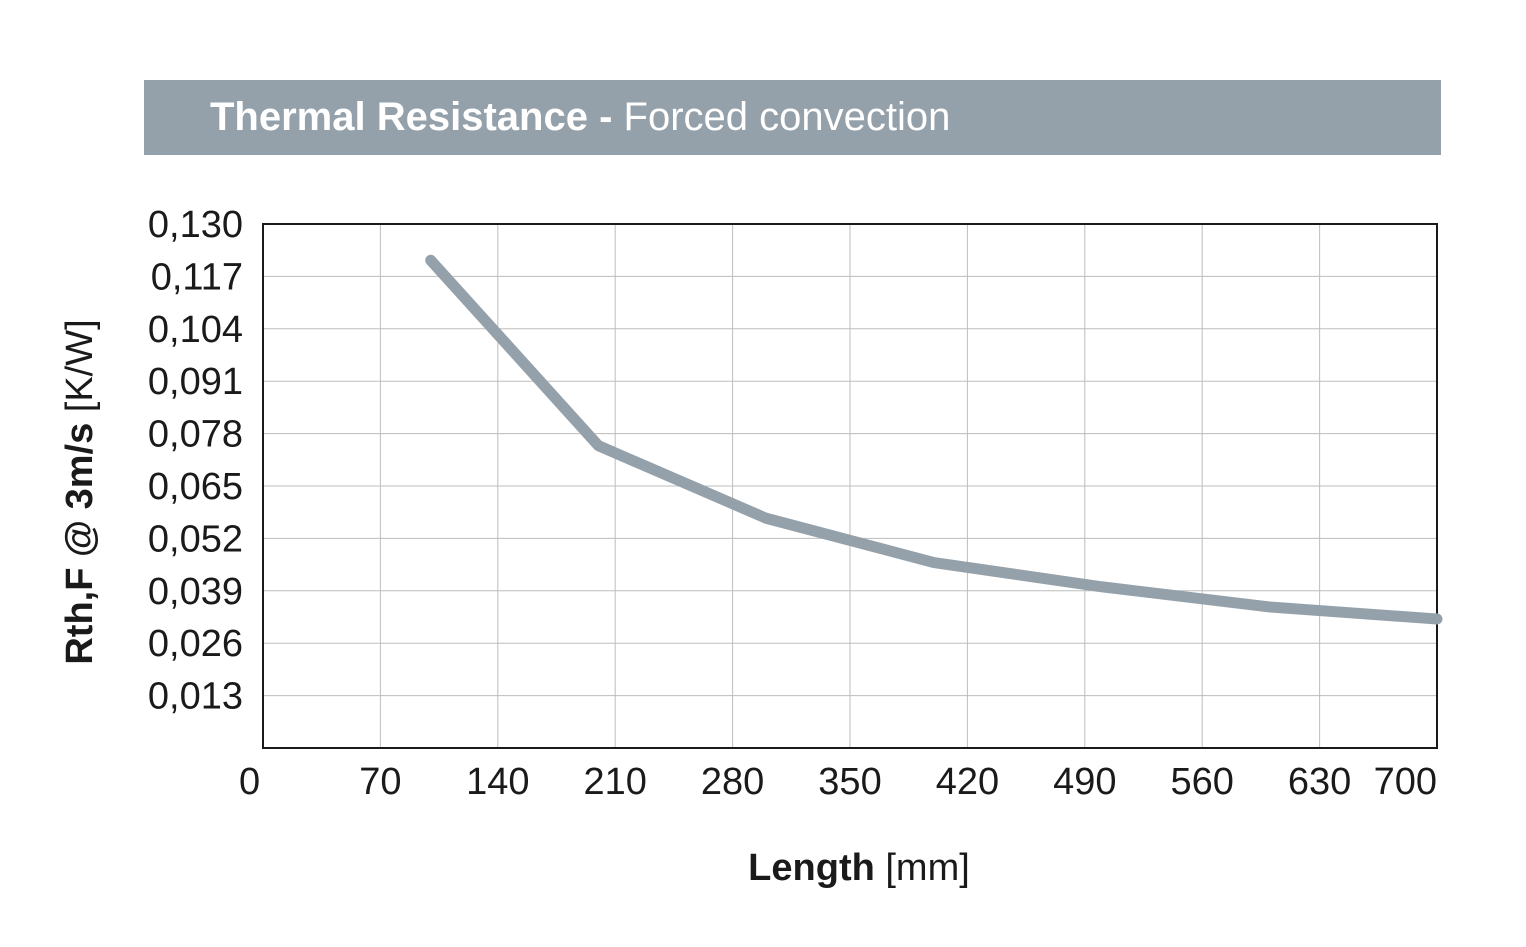 This screenshot has height=947, width=1526. I want to click on x-tick-label: 280, so click(732, 782).